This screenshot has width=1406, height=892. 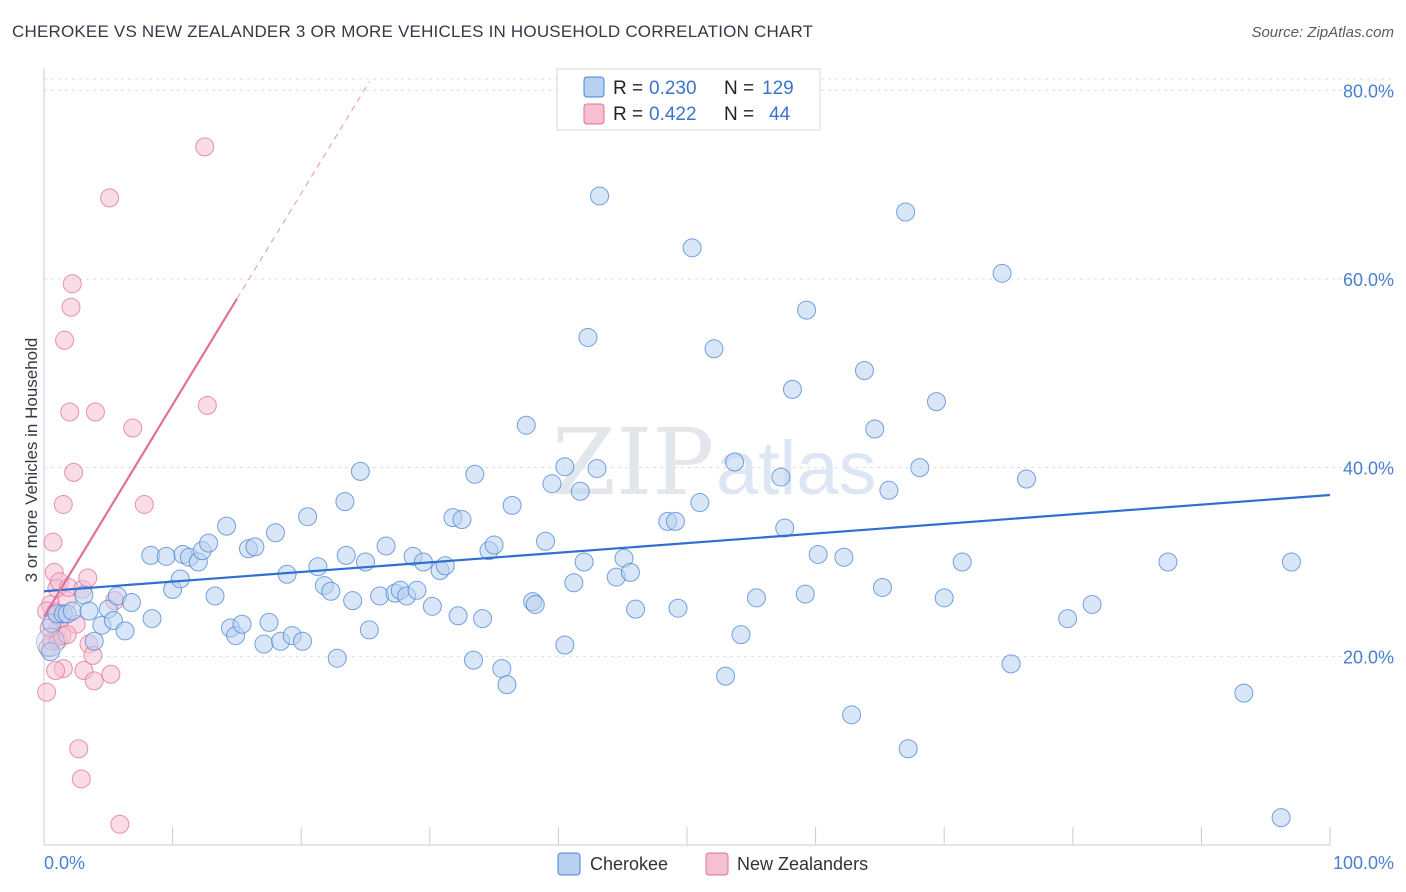 What do you see at coordinates (594, 87) in the screenshot?
I see `legend-swatch-cherokee` at bounding box center [594, 87].